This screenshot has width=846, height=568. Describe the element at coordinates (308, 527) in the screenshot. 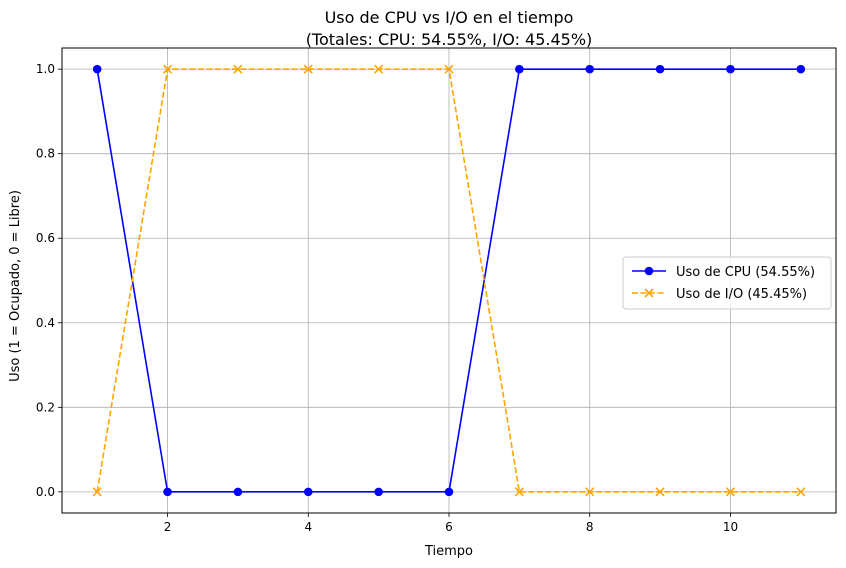

I see `x-tick-label: 4` at that location.